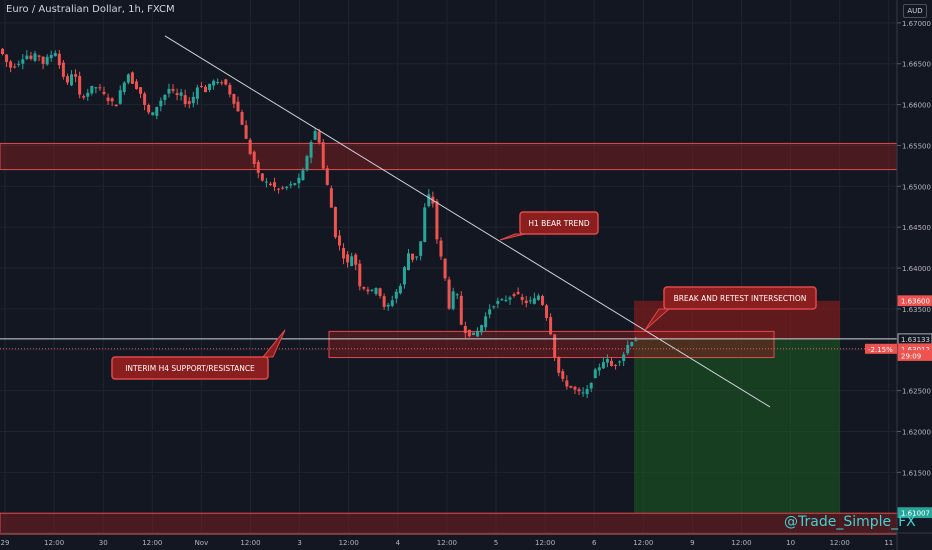 The height and width of the screenshot is (550, 932). What do you see at coordinates (299, 543) in the screenshot?
I see `x-tick-label: 3` at bounding box center [299, 543].